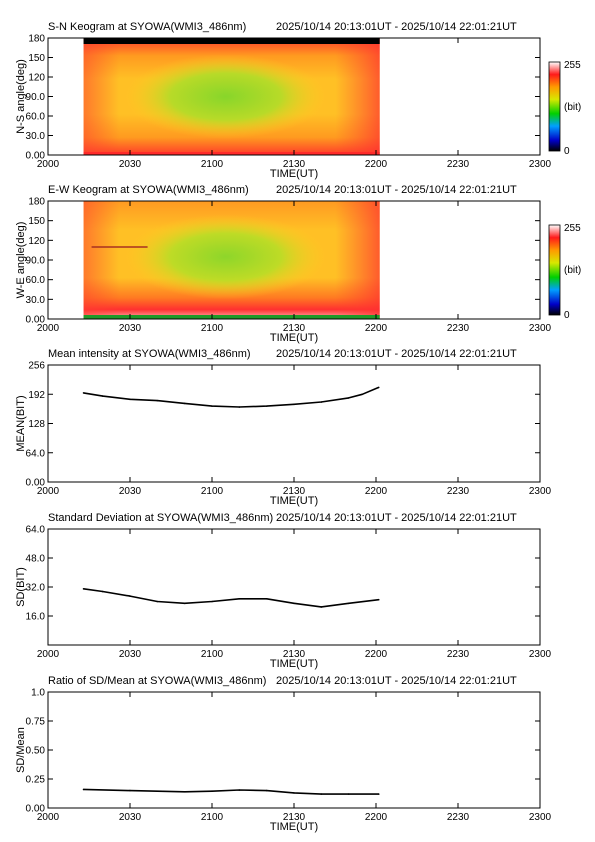  I want to click on y-tick-label: 1.0, so click(38, 693).